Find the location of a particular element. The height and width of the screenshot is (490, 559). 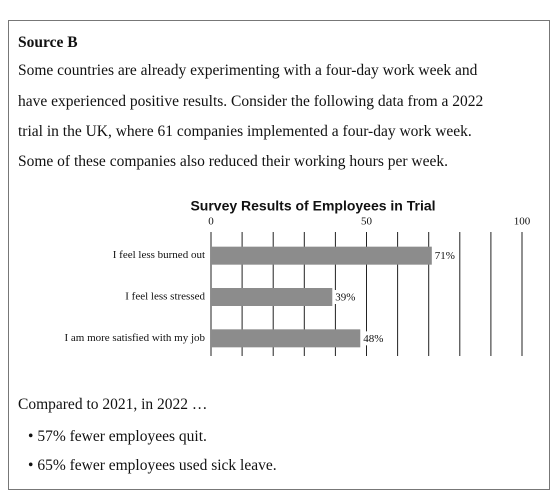

value-label: 71% is located at coordinates (445, 256).